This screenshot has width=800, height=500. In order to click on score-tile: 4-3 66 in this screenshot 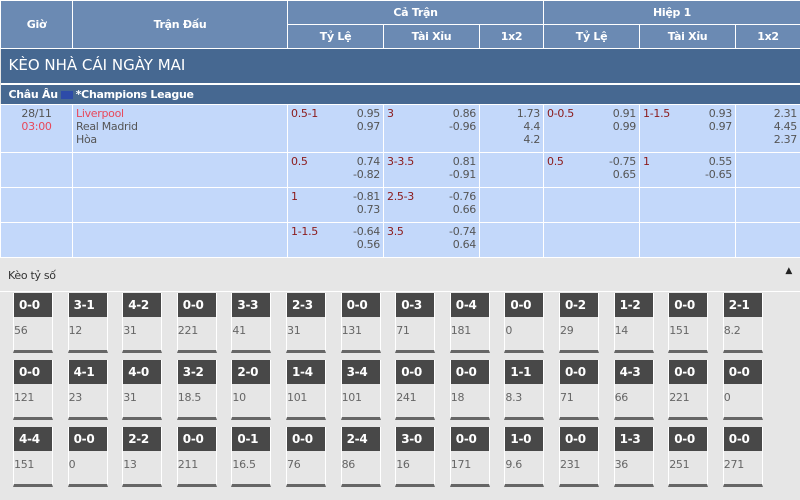, I will do `click(633, 390)`.